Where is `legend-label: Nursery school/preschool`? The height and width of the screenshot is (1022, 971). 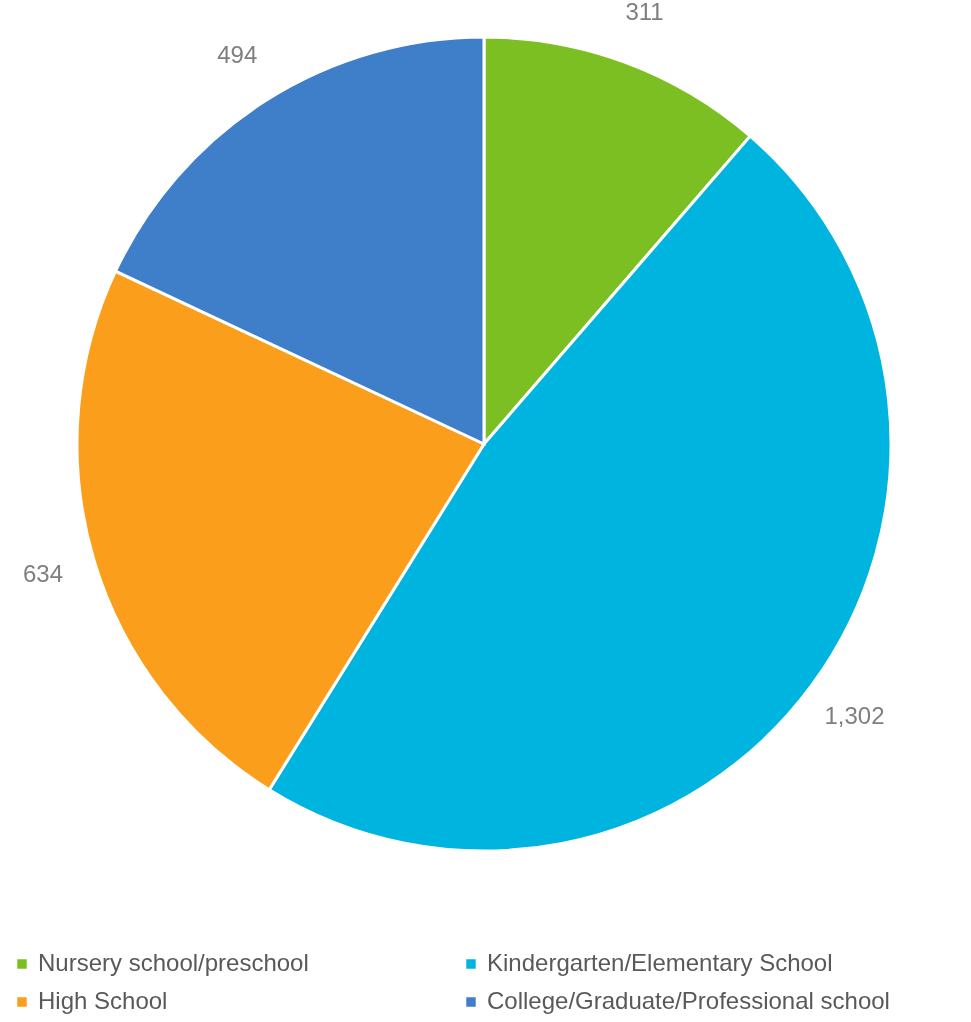 legend-label: Nursery school/preschool is located at coordinates (173, 962).